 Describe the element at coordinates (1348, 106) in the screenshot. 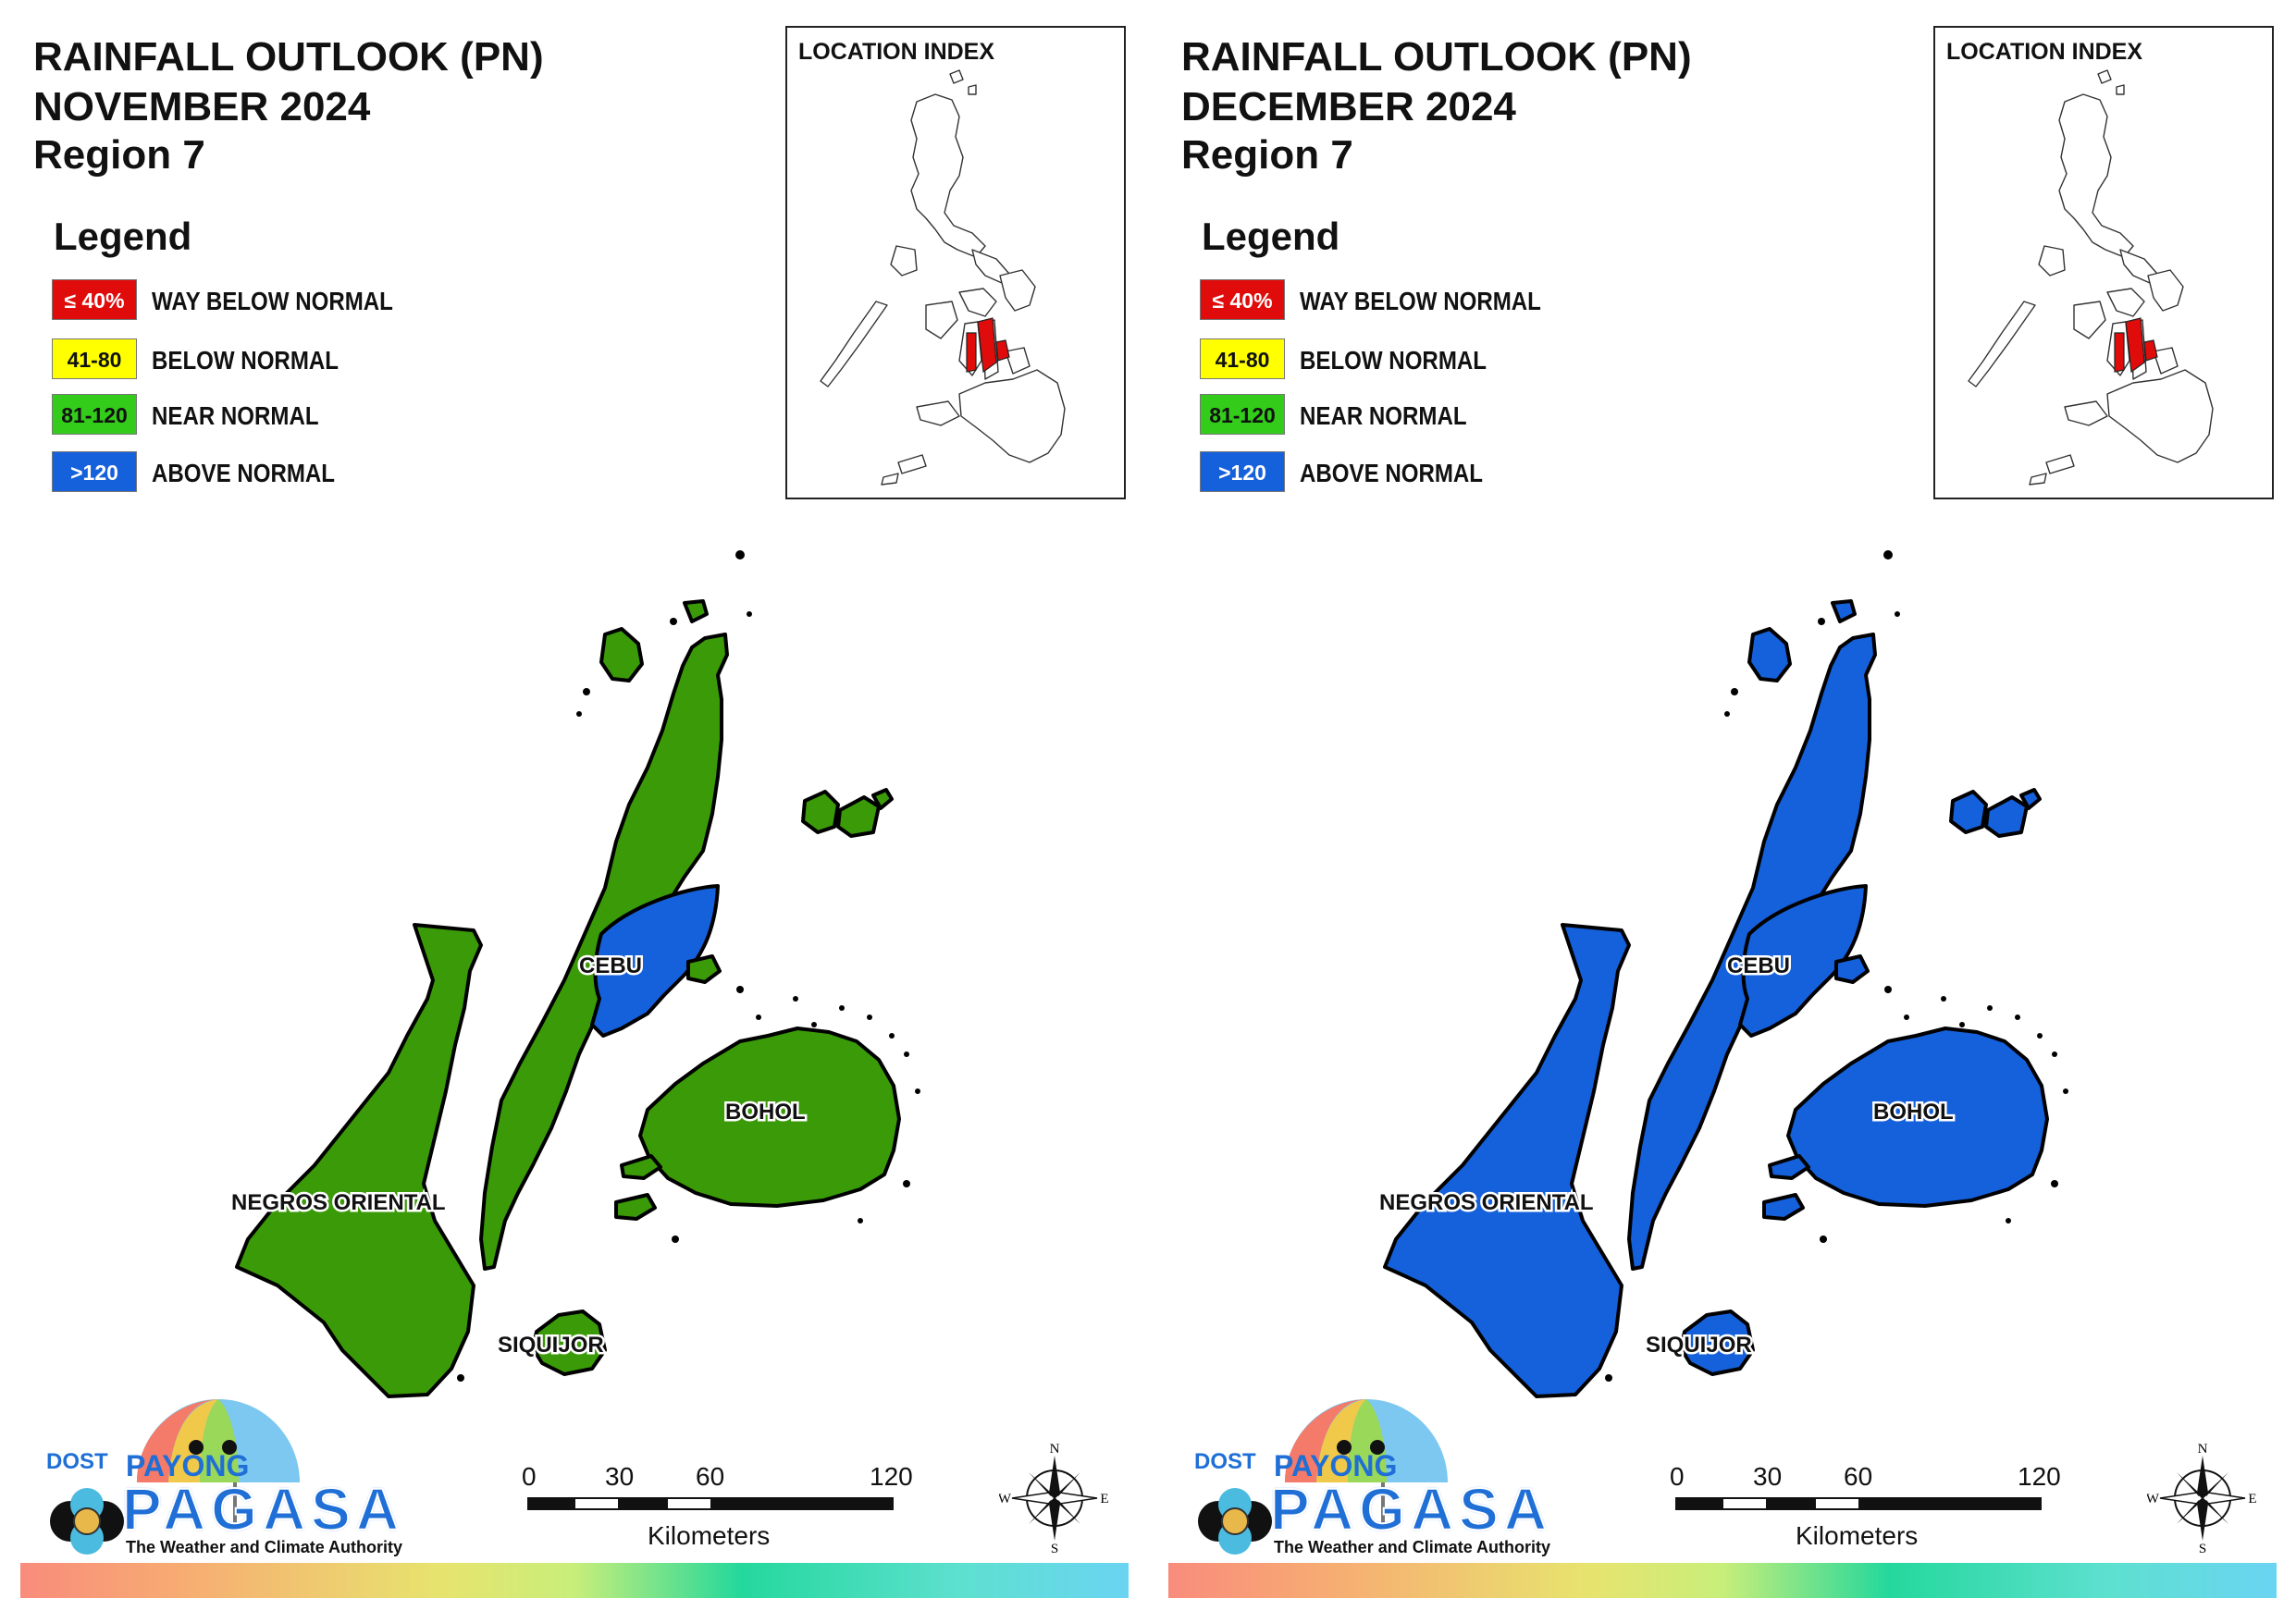

I see `map-title-month: DECEMBER 2024` at that location.